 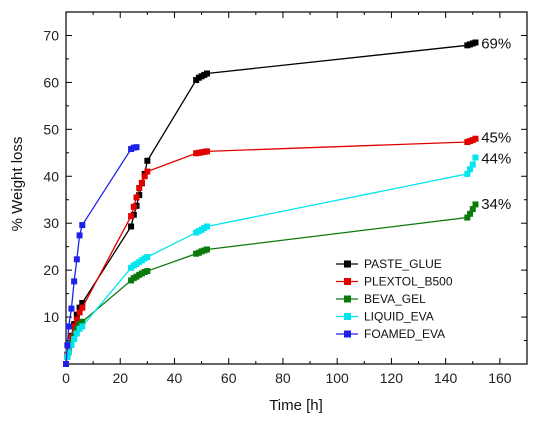 What do you see at coordinates (51, 317) in the screenshot?
I see `y-tick-label: 10` at bounding box center [51, 317].